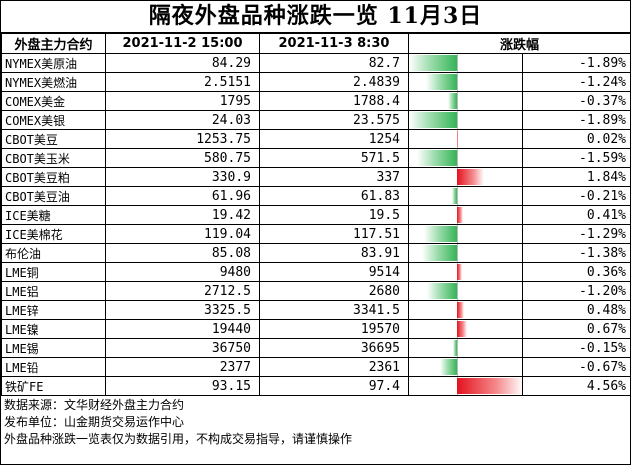 Image resolution: width=631 pixels, height=465 pixels. I want to click on prev-price: 84.29, so click(182, 63).